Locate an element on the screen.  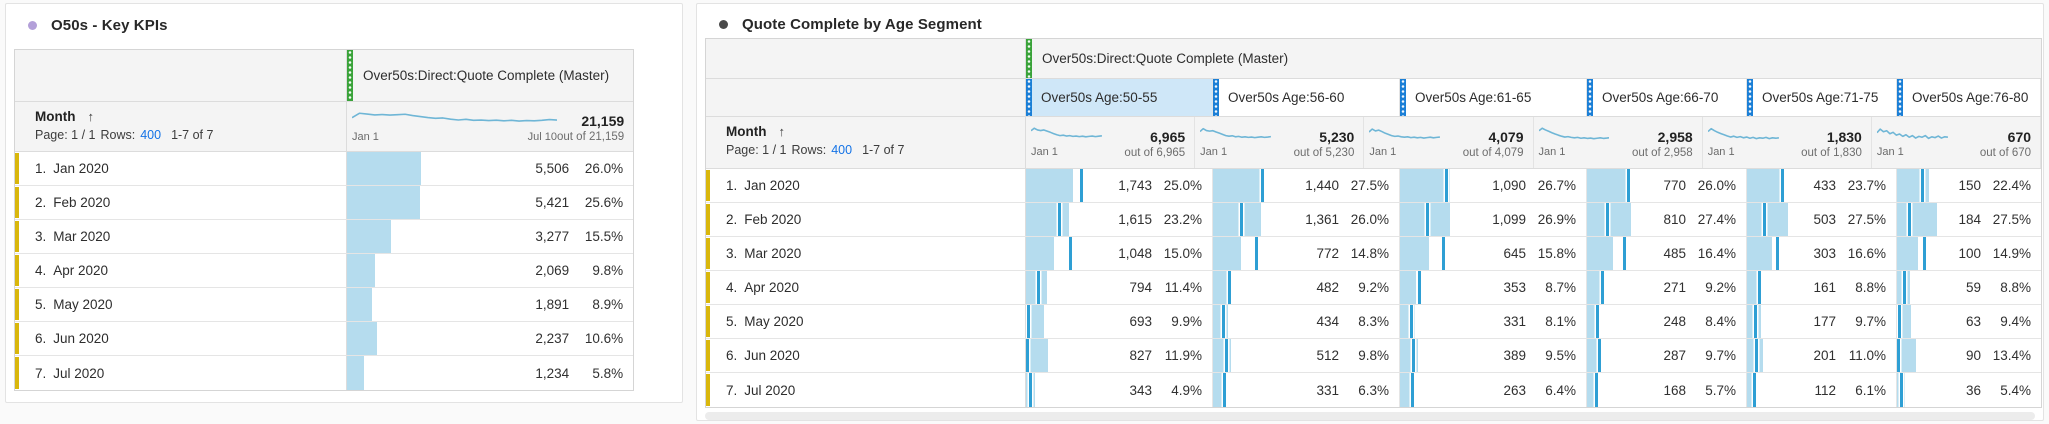
metric-value-cell: 343 4.9% is located at coordinates (1119, 390).